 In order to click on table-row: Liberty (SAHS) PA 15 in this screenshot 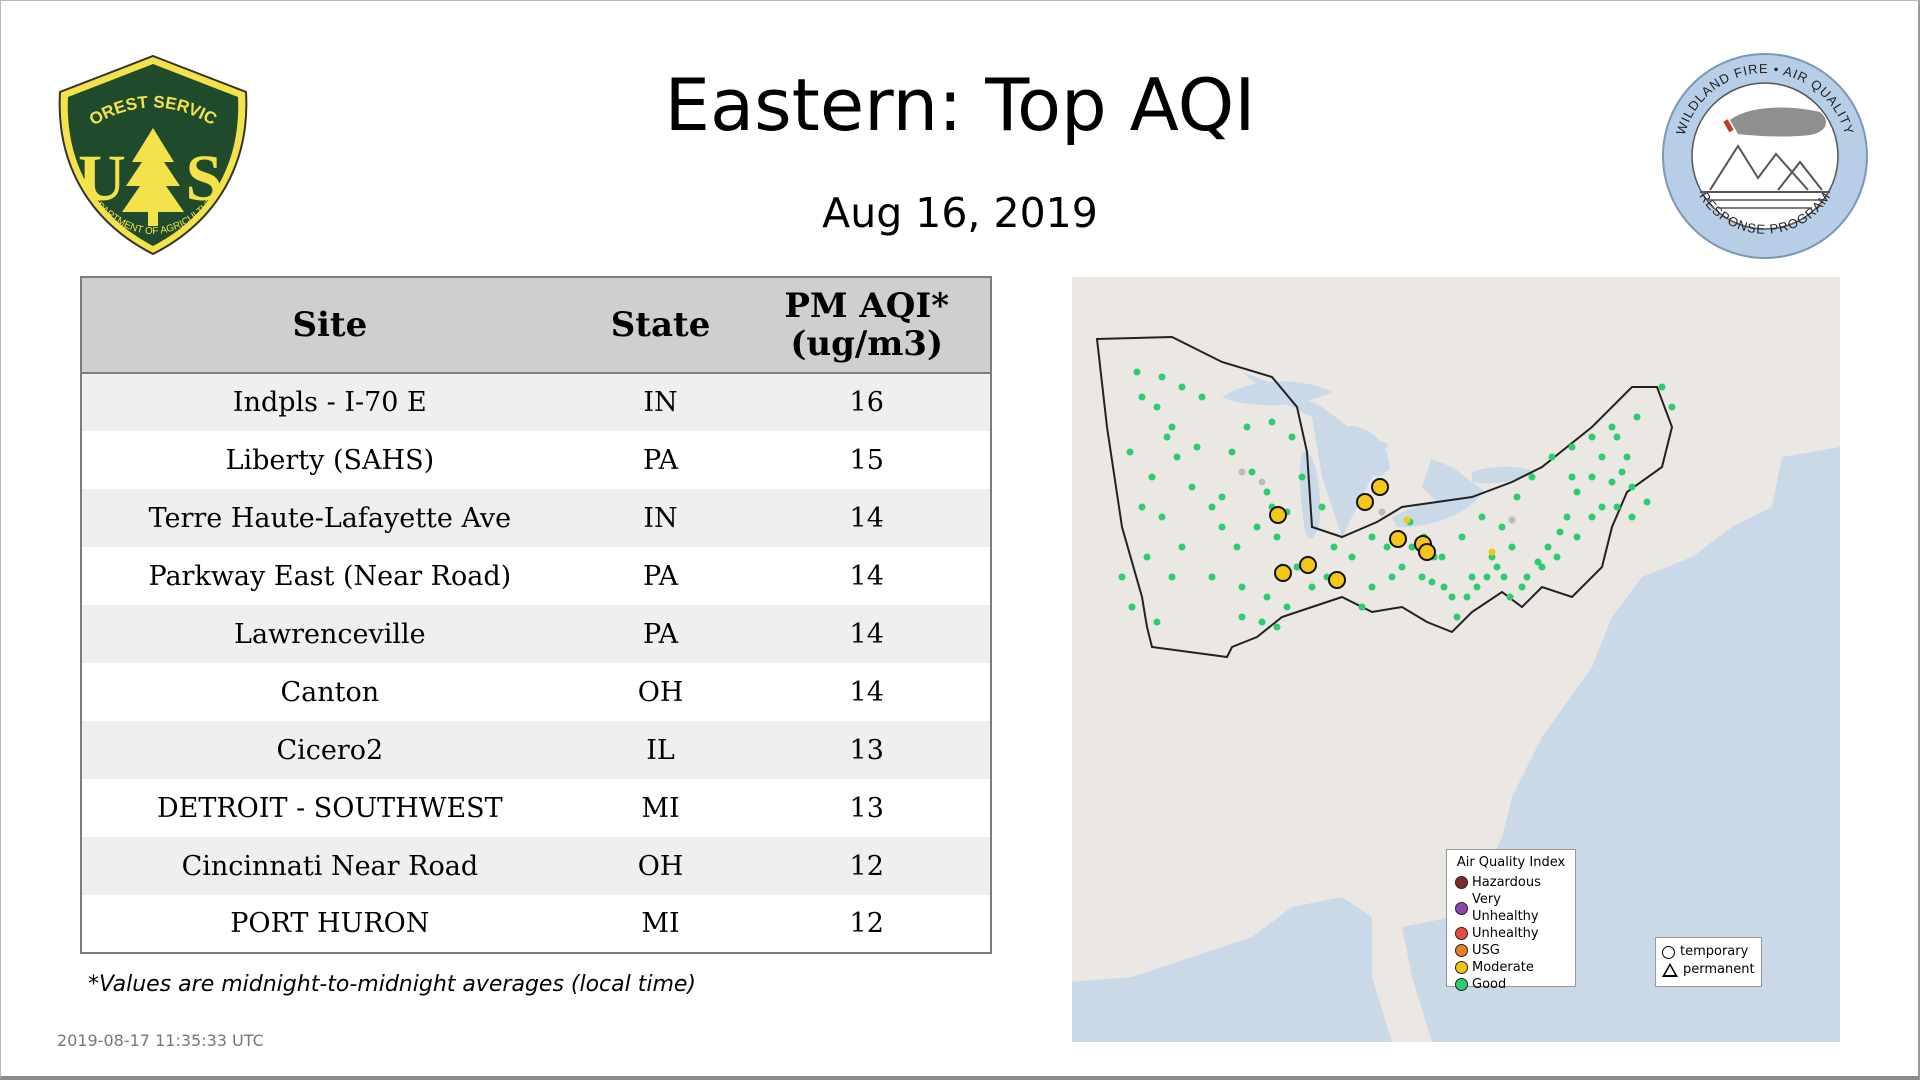, I will do `click(536, 460)`.